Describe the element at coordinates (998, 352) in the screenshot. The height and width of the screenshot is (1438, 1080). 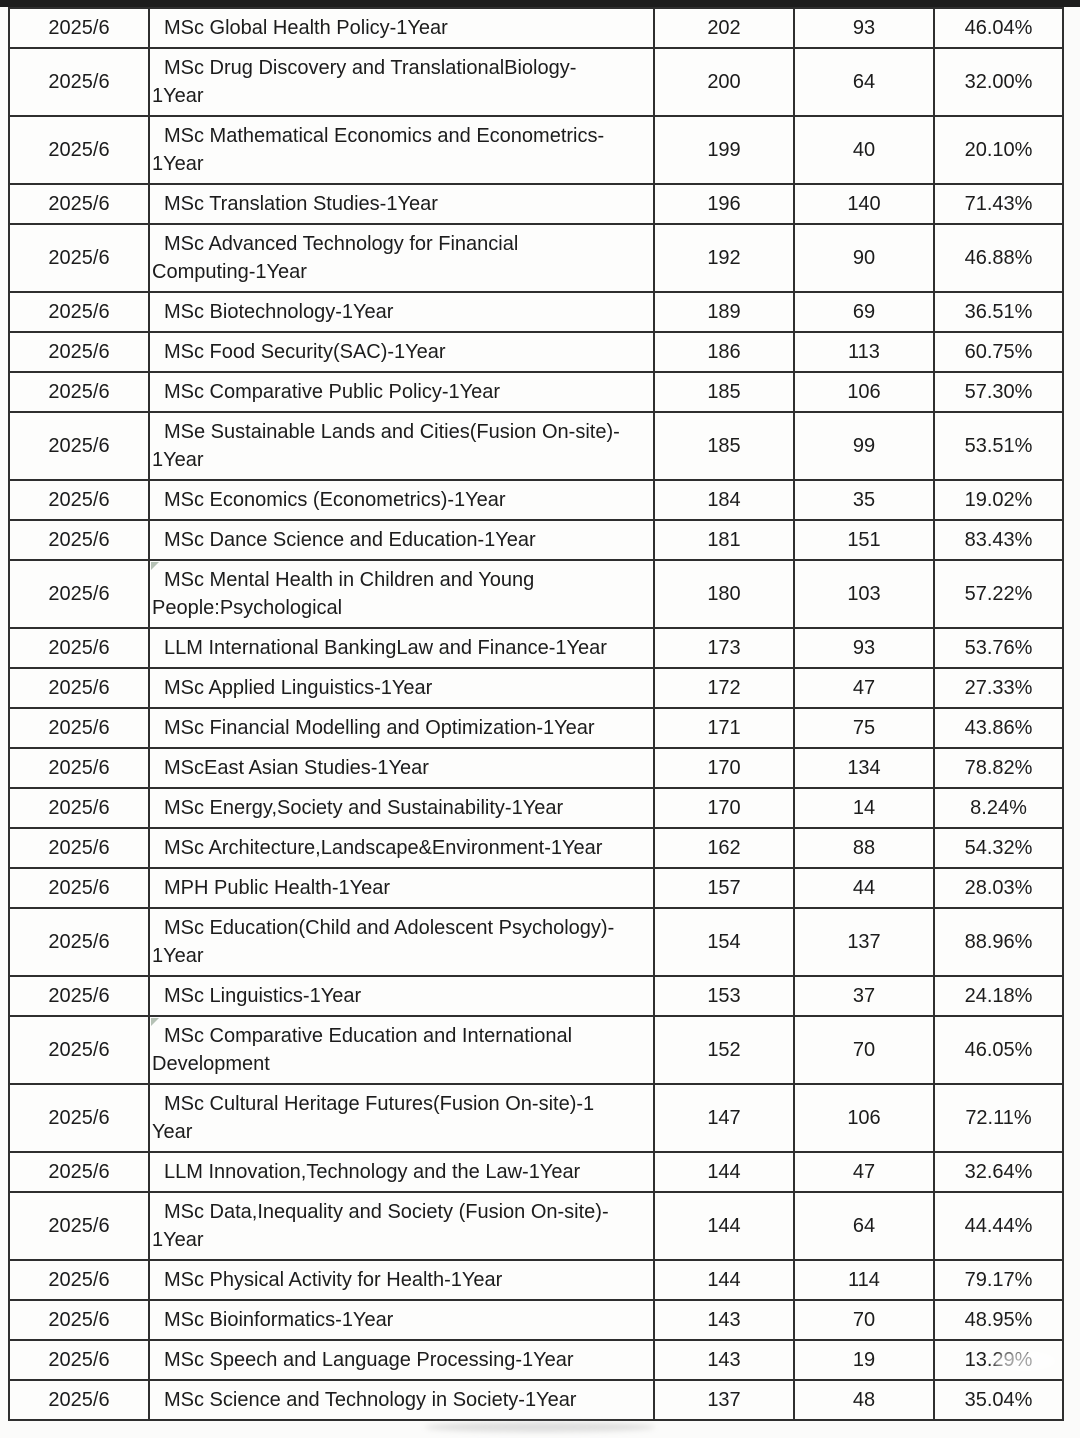
I see `cell-offer-rate: 60.75%` at that location.